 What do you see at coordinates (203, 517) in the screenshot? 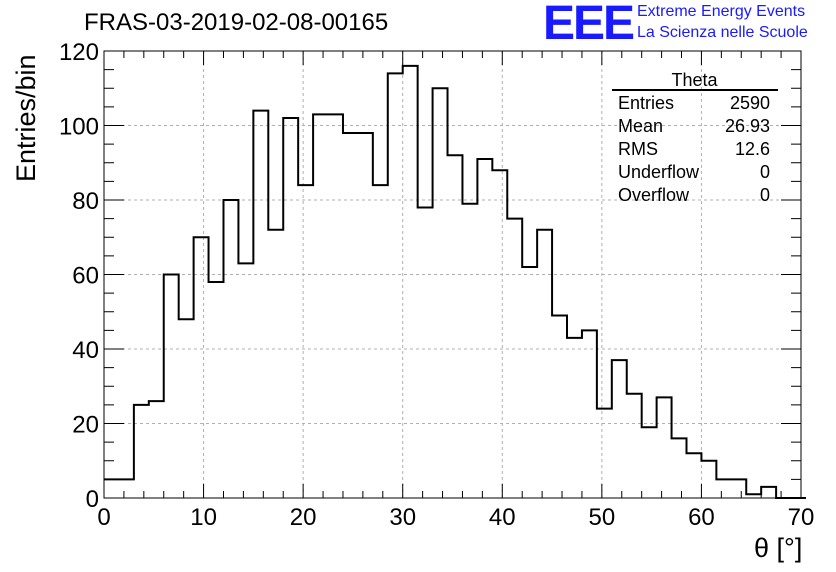
I see `x-tick-label-1: 10` at bounding box center [203, 517].